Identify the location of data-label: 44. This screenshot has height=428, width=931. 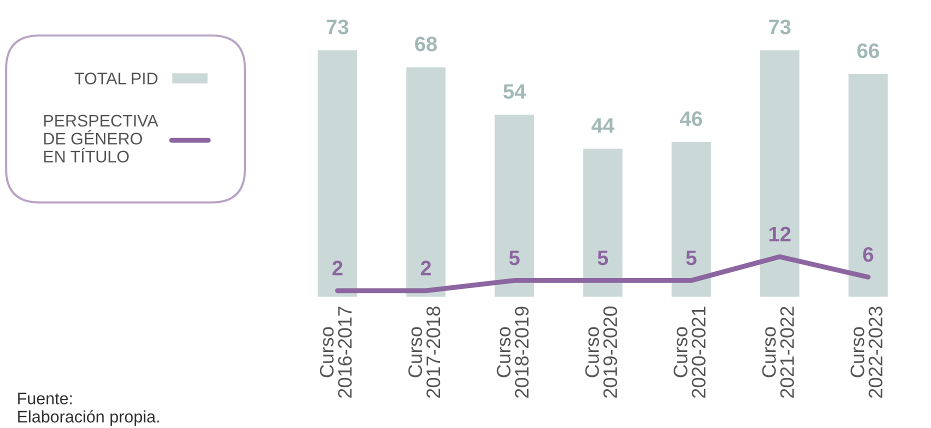
(603, 125).